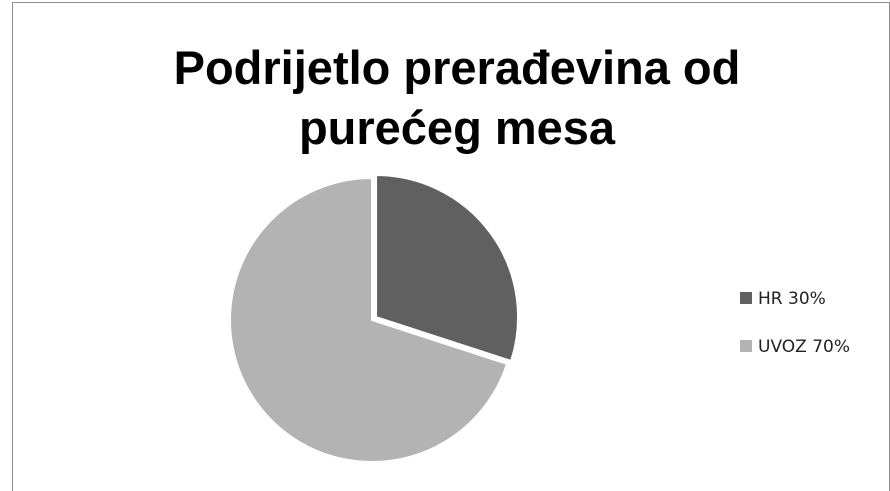  What do you see at coordinates (447, 268) in the screenshot?
I see `pie-slice` at bounding box center [447, 268].